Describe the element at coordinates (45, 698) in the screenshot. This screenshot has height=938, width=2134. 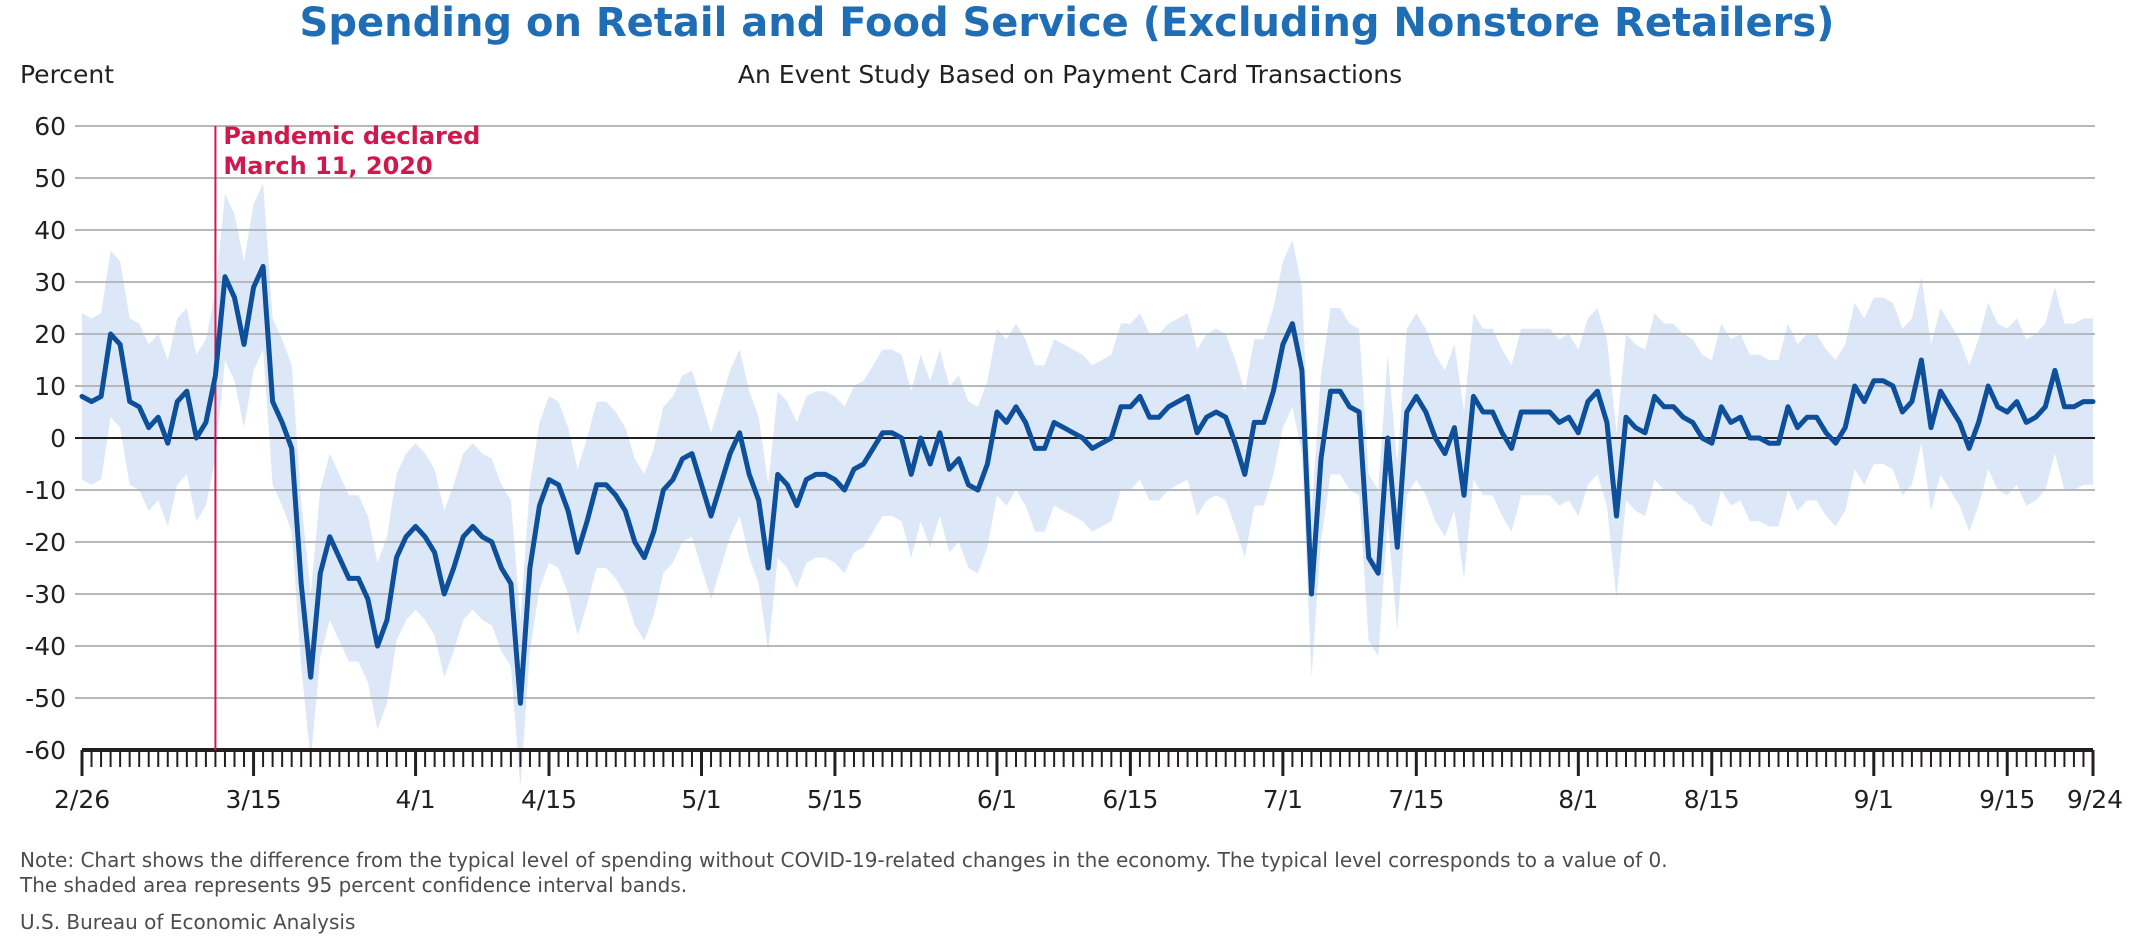
I see `y-tick-label: -50` at that location.